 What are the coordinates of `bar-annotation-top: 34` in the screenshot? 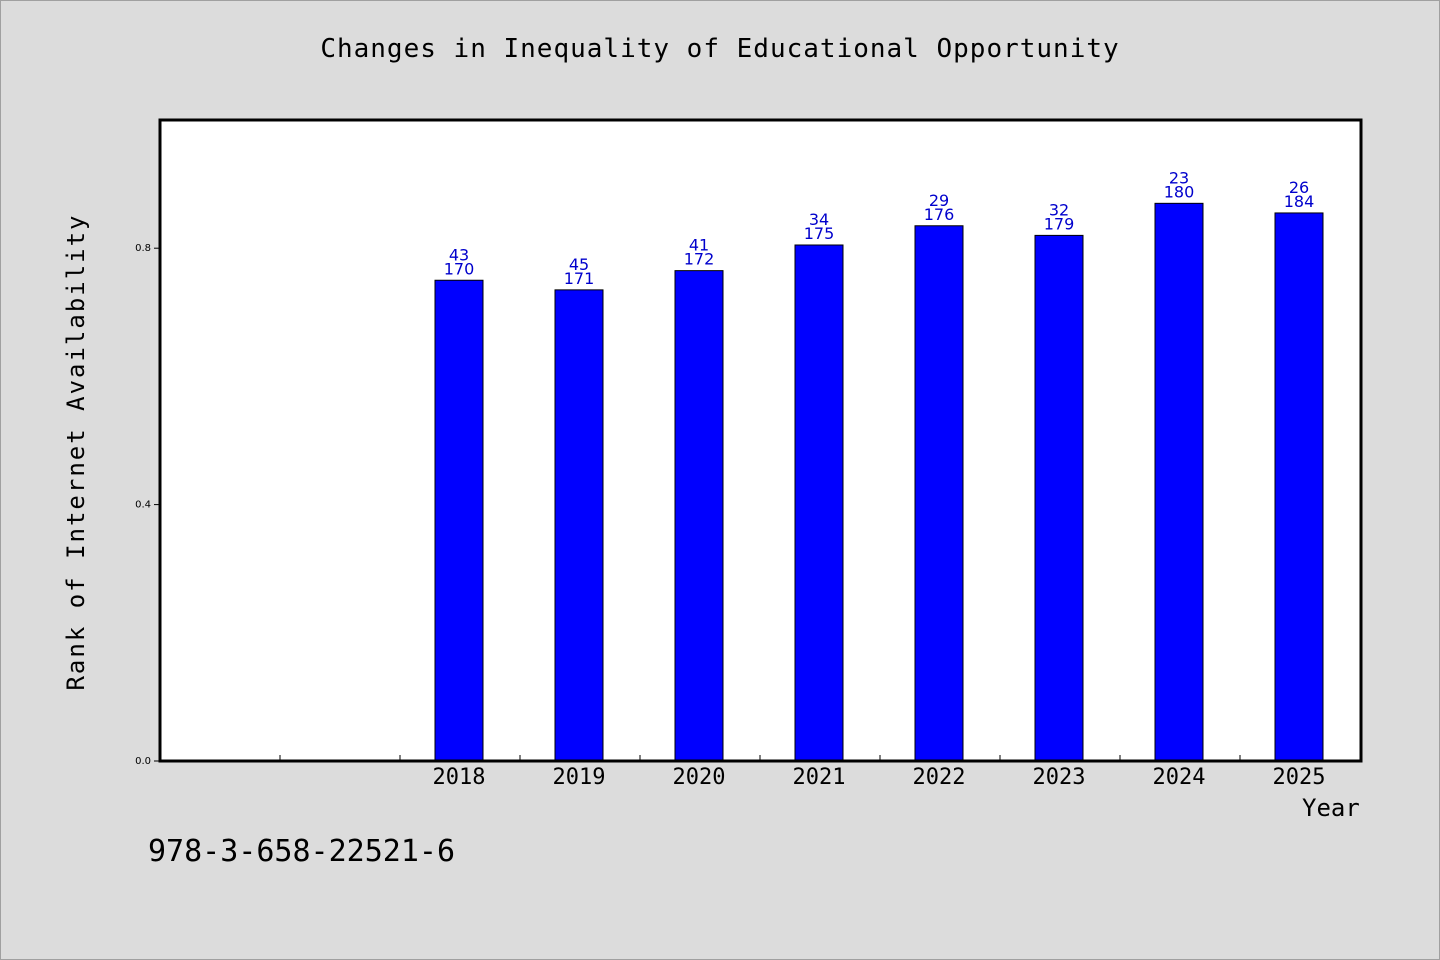 It's located at (819, 219).